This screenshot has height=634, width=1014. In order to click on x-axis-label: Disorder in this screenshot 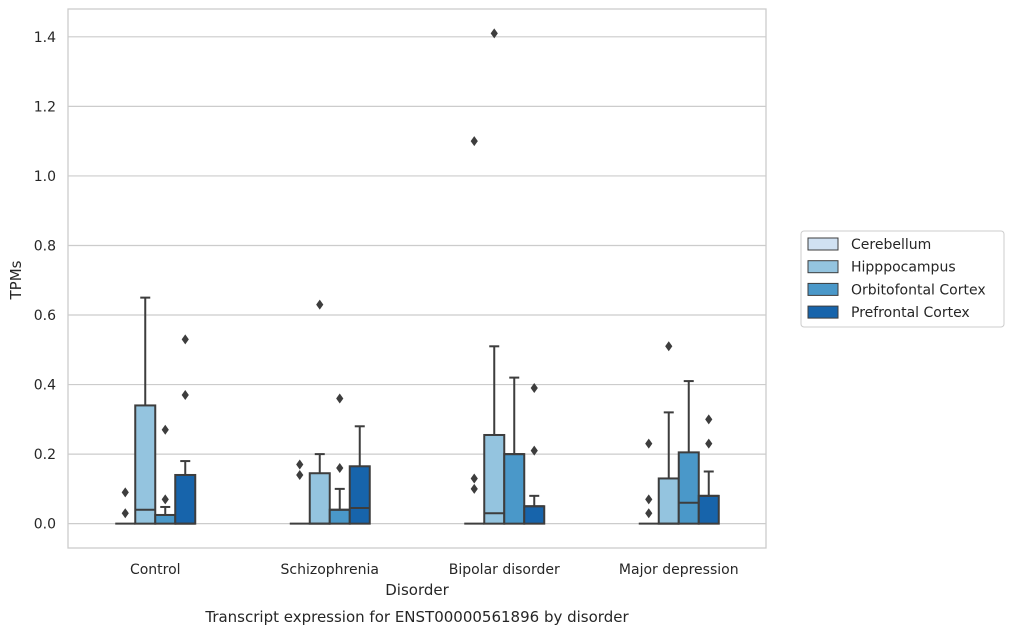, I will do `click(417, 590)`.